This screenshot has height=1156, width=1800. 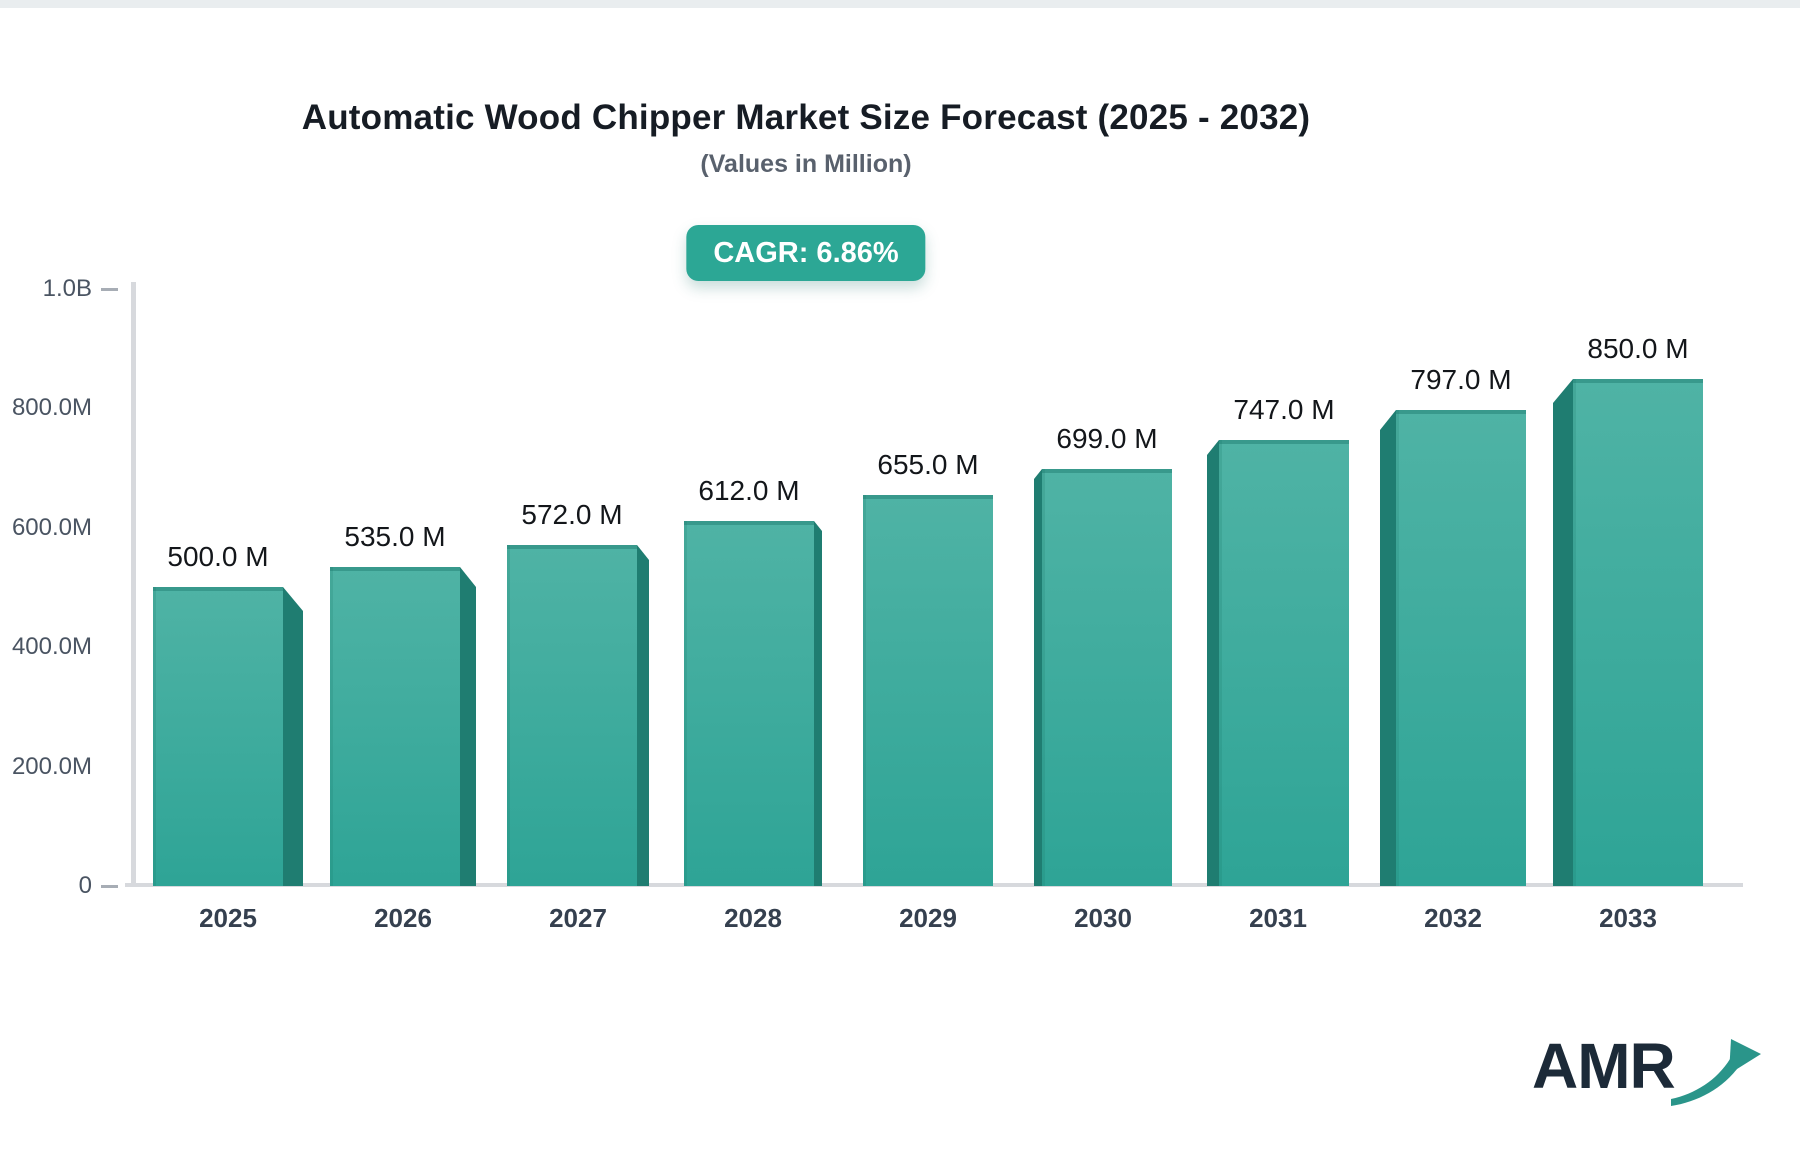 I want to click on amr-logo: AMR, so click(x=1650, y=1070).